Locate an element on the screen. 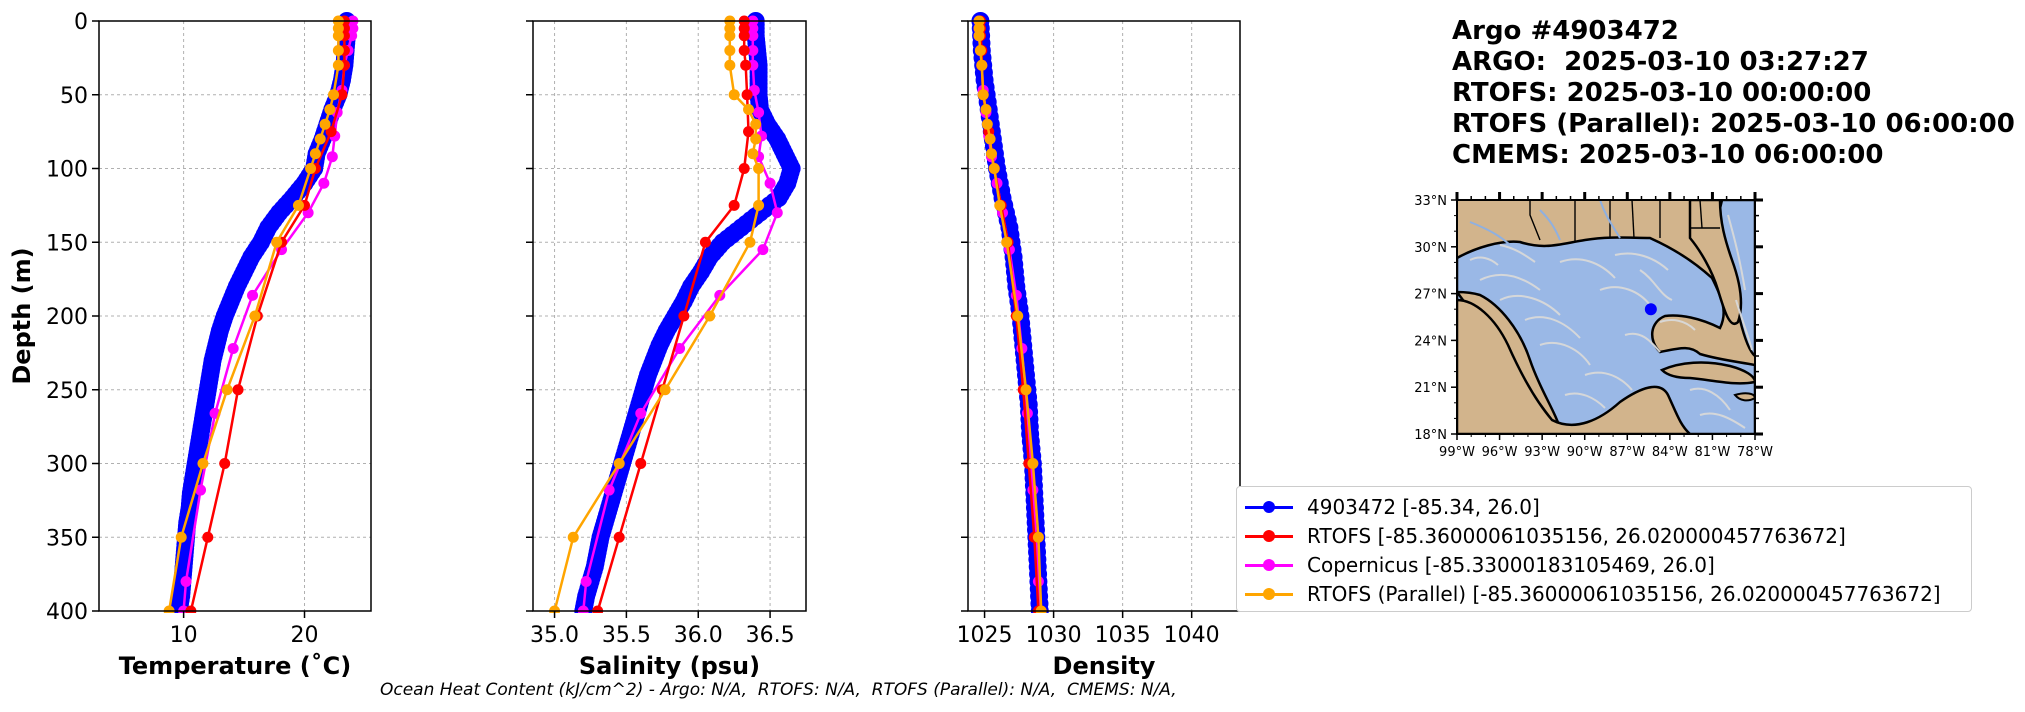 This screenshot has width=2025, height=712. cmems-time: CMEMS: 2025-03-10 06:00:00 is located at coordinates (1668, 155).